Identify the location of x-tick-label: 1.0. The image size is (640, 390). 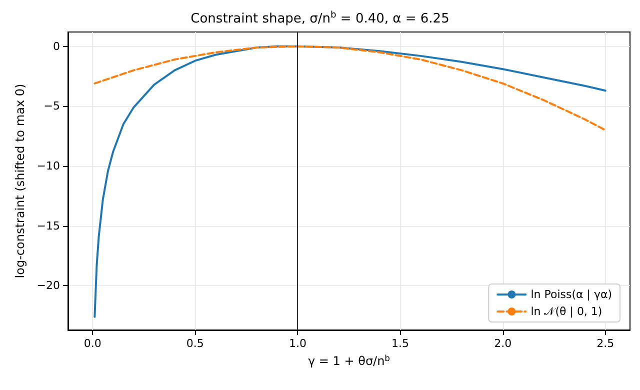
(297, 343).